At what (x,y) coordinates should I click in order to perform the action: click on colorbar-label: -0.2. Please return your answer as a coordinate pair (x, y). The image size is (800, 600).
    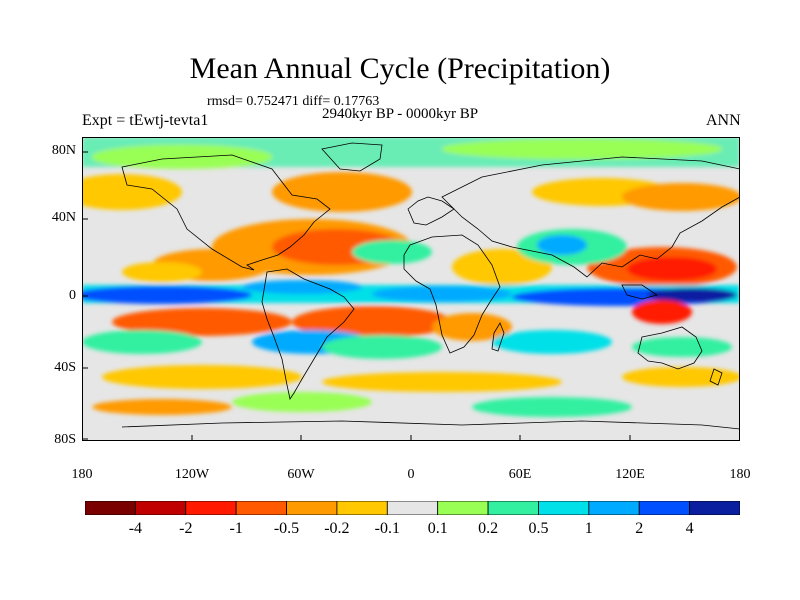
    Looking at the image, I should click on (337, 528).